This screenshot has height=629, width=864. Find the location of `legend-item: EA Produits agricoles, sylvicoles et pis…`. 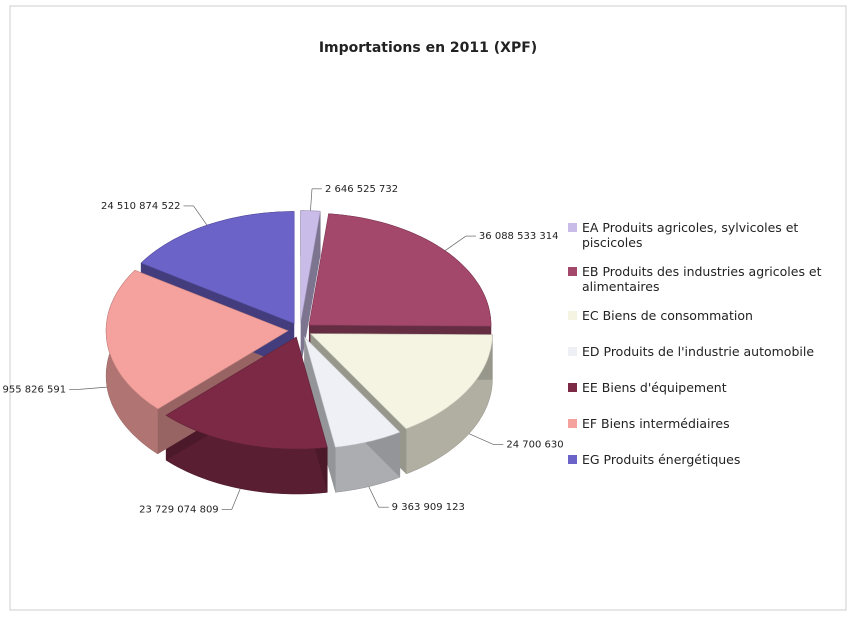

legend-item: EA Produits agricoles, sylvicoles et pis… is located at coordinates (708, 235).